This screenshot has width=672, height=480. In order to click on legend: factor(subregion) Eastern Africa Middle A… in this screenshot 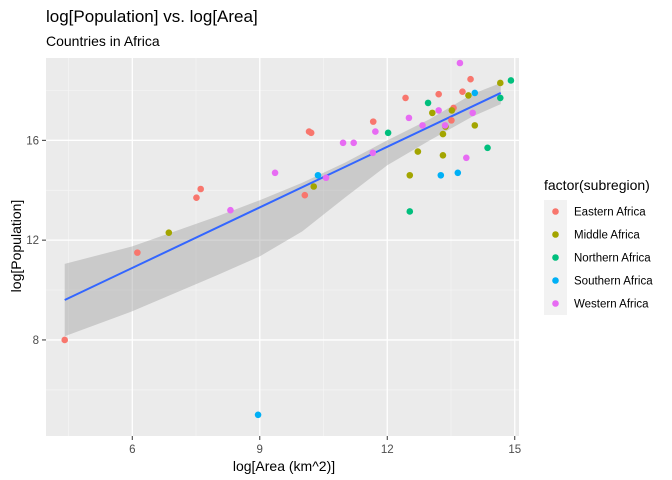, I will do `click(598, 246)`.